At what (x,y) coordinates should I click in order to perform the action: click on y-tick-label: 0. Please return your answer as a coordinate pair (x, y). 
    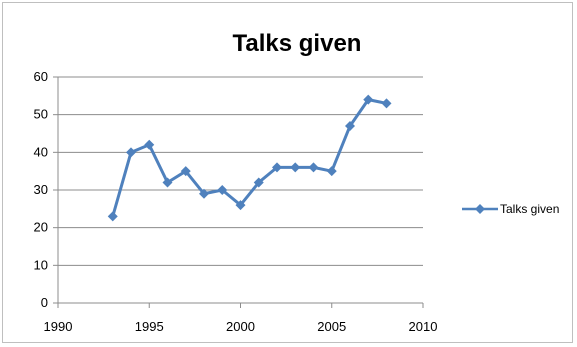
    Looking at the image, I should click on (44, 302).